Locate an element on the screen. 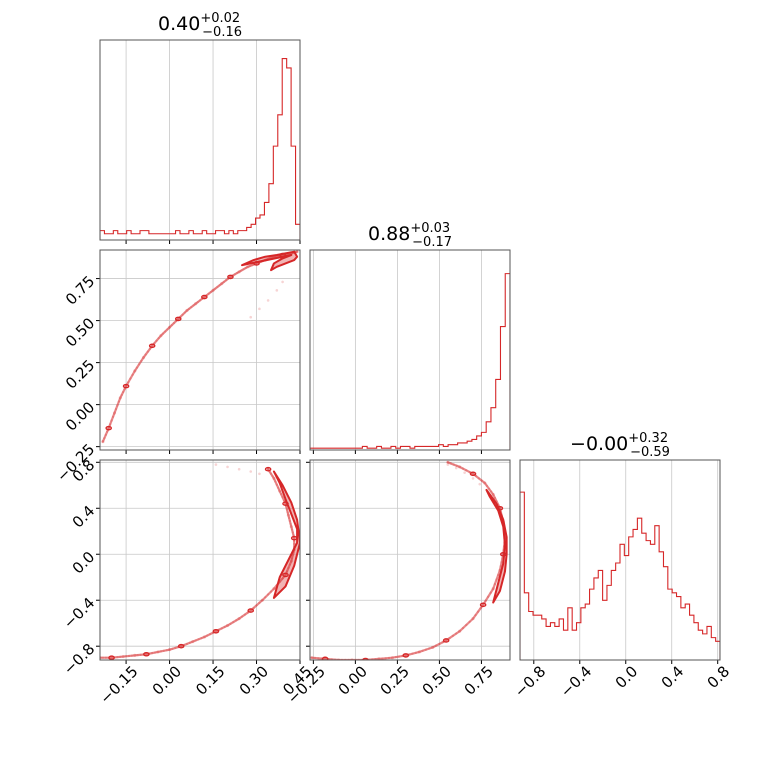  x-tick-label: −0.8 is located at coordinates (530, 681).